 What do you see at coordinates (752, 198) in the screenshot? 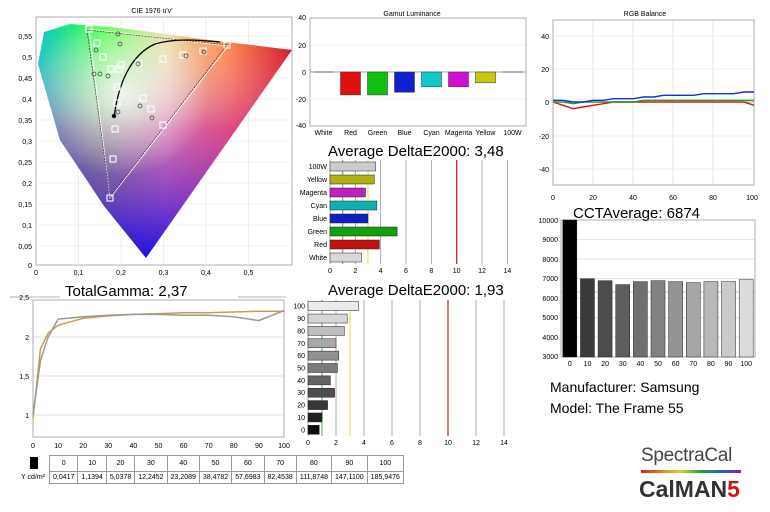
I see `svg-text: 100` at bounding box center [752, 198].